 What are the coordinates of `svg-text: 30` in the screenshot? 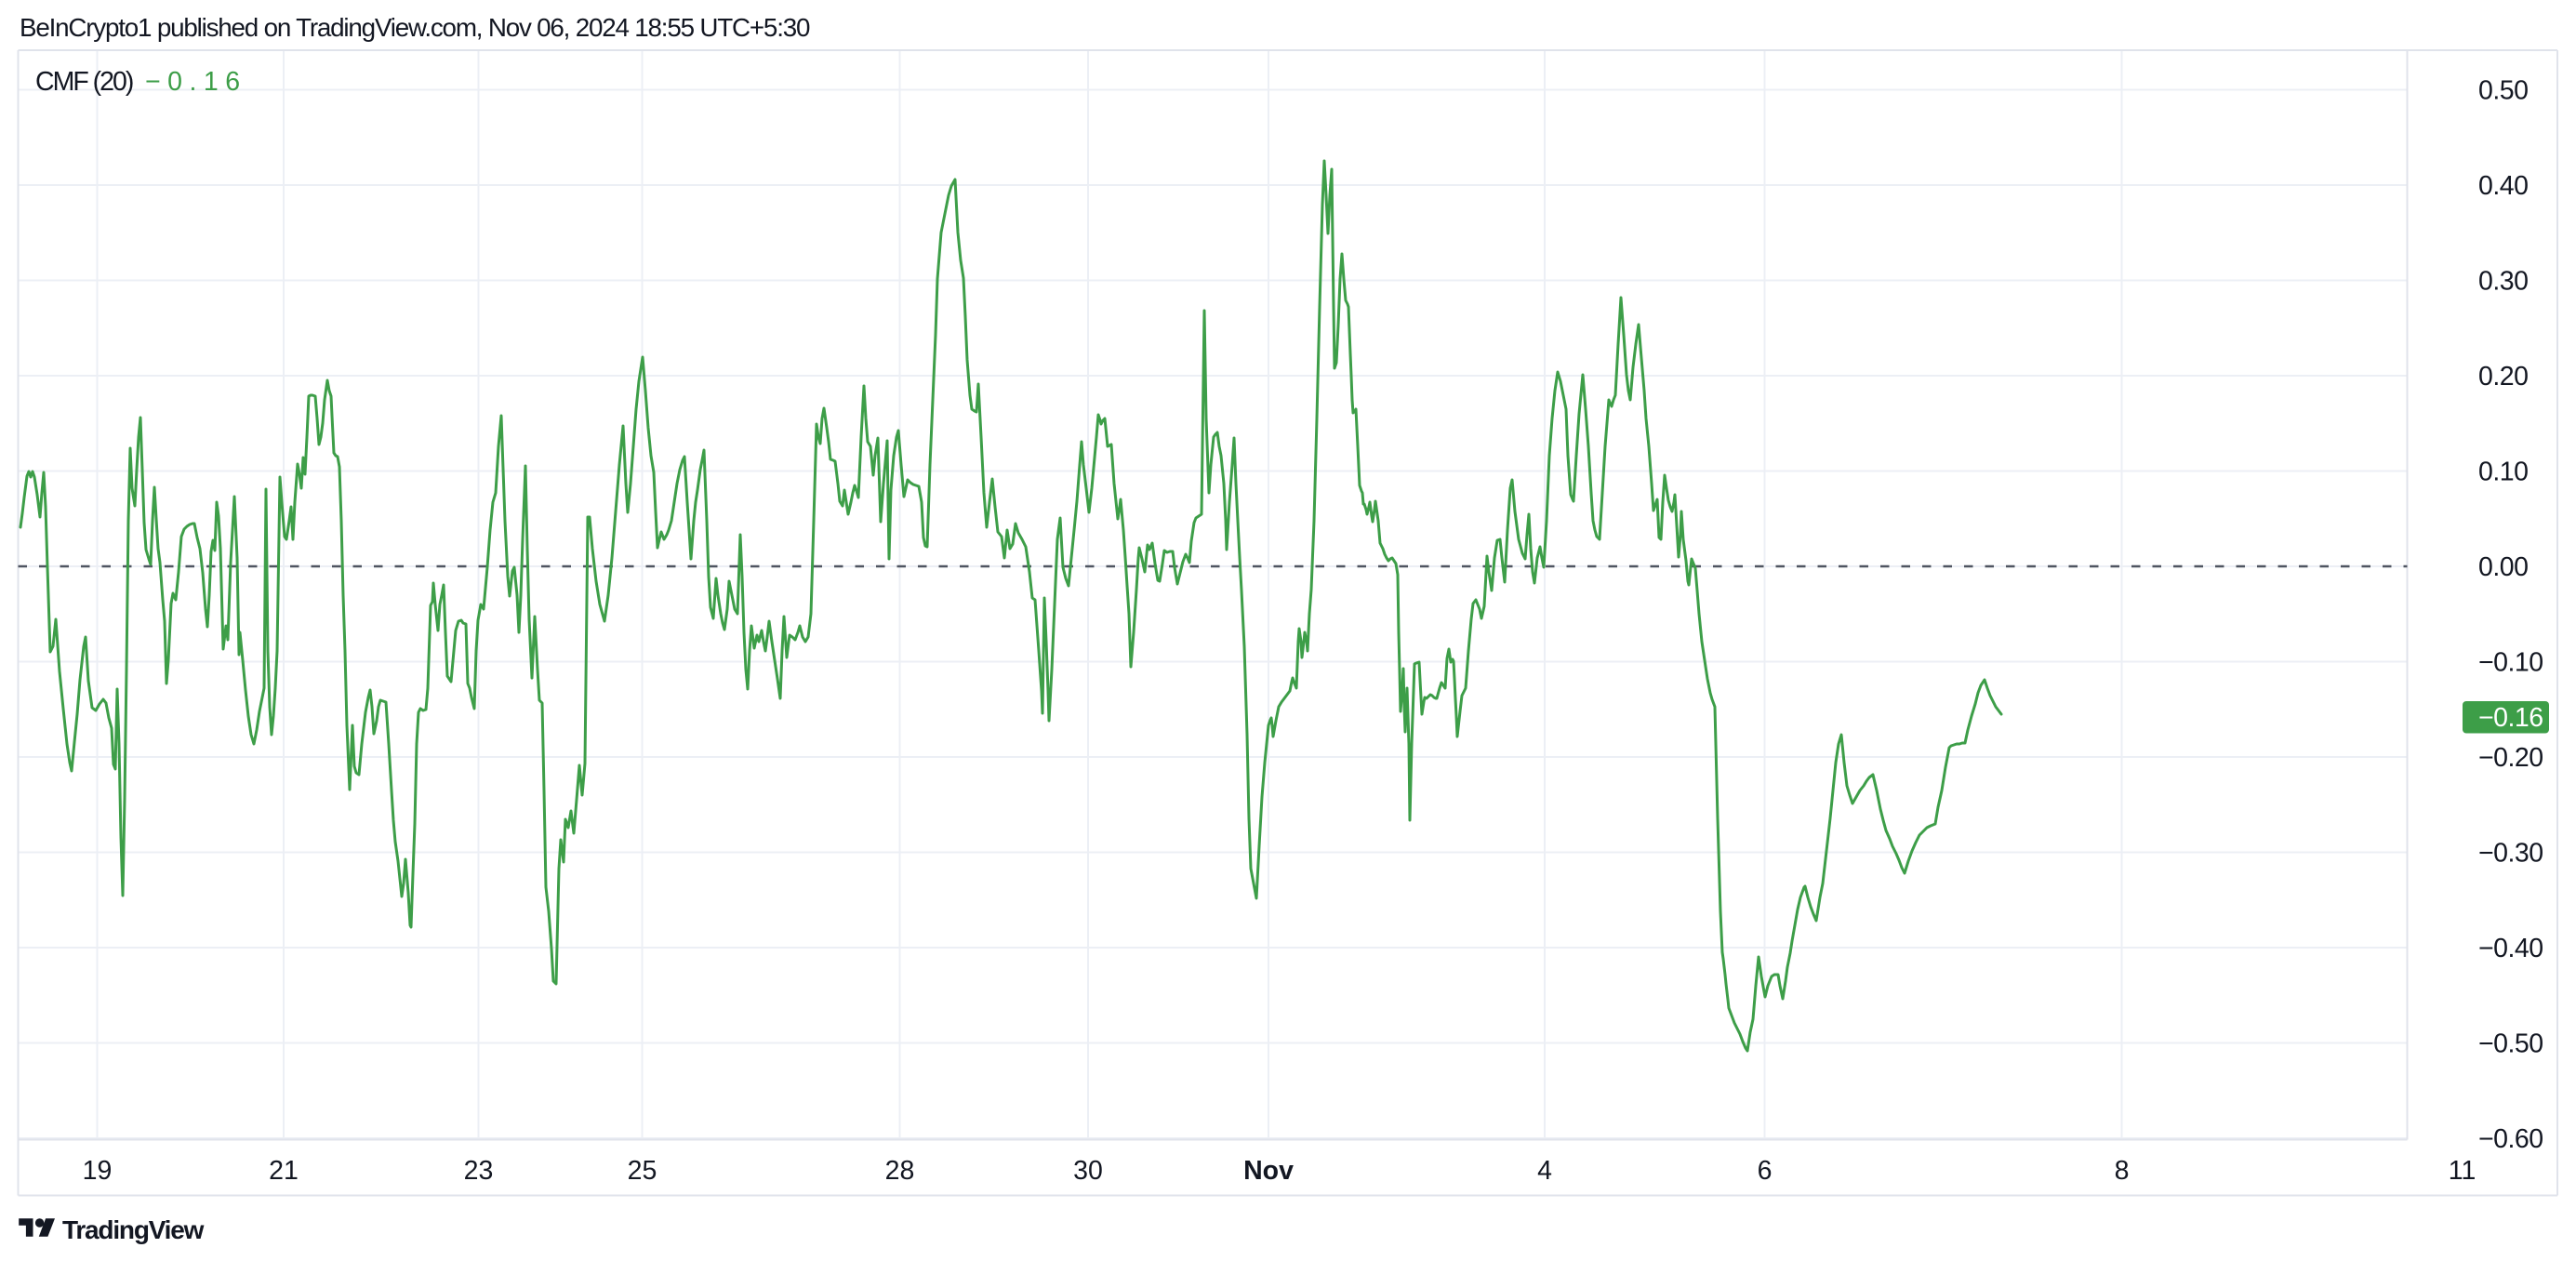 It's located at (1088, 1171).